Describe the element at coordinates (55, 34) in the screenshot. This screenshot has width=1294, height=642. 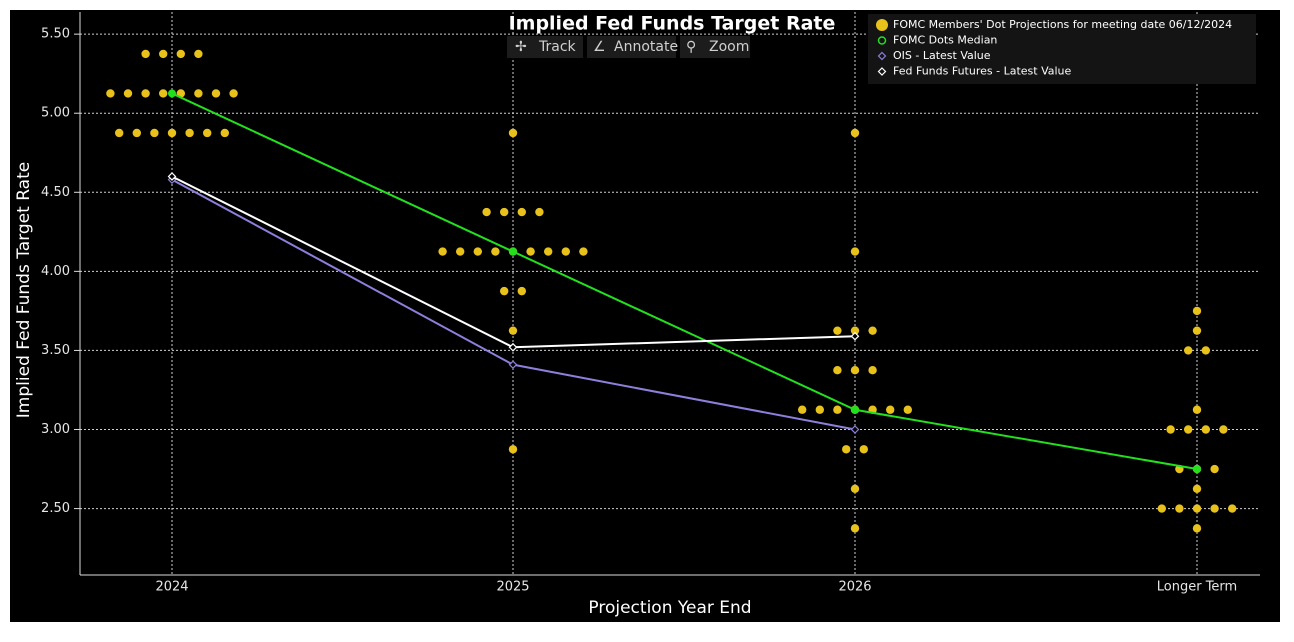
I see `y-tick-label: 5.50` at that location.